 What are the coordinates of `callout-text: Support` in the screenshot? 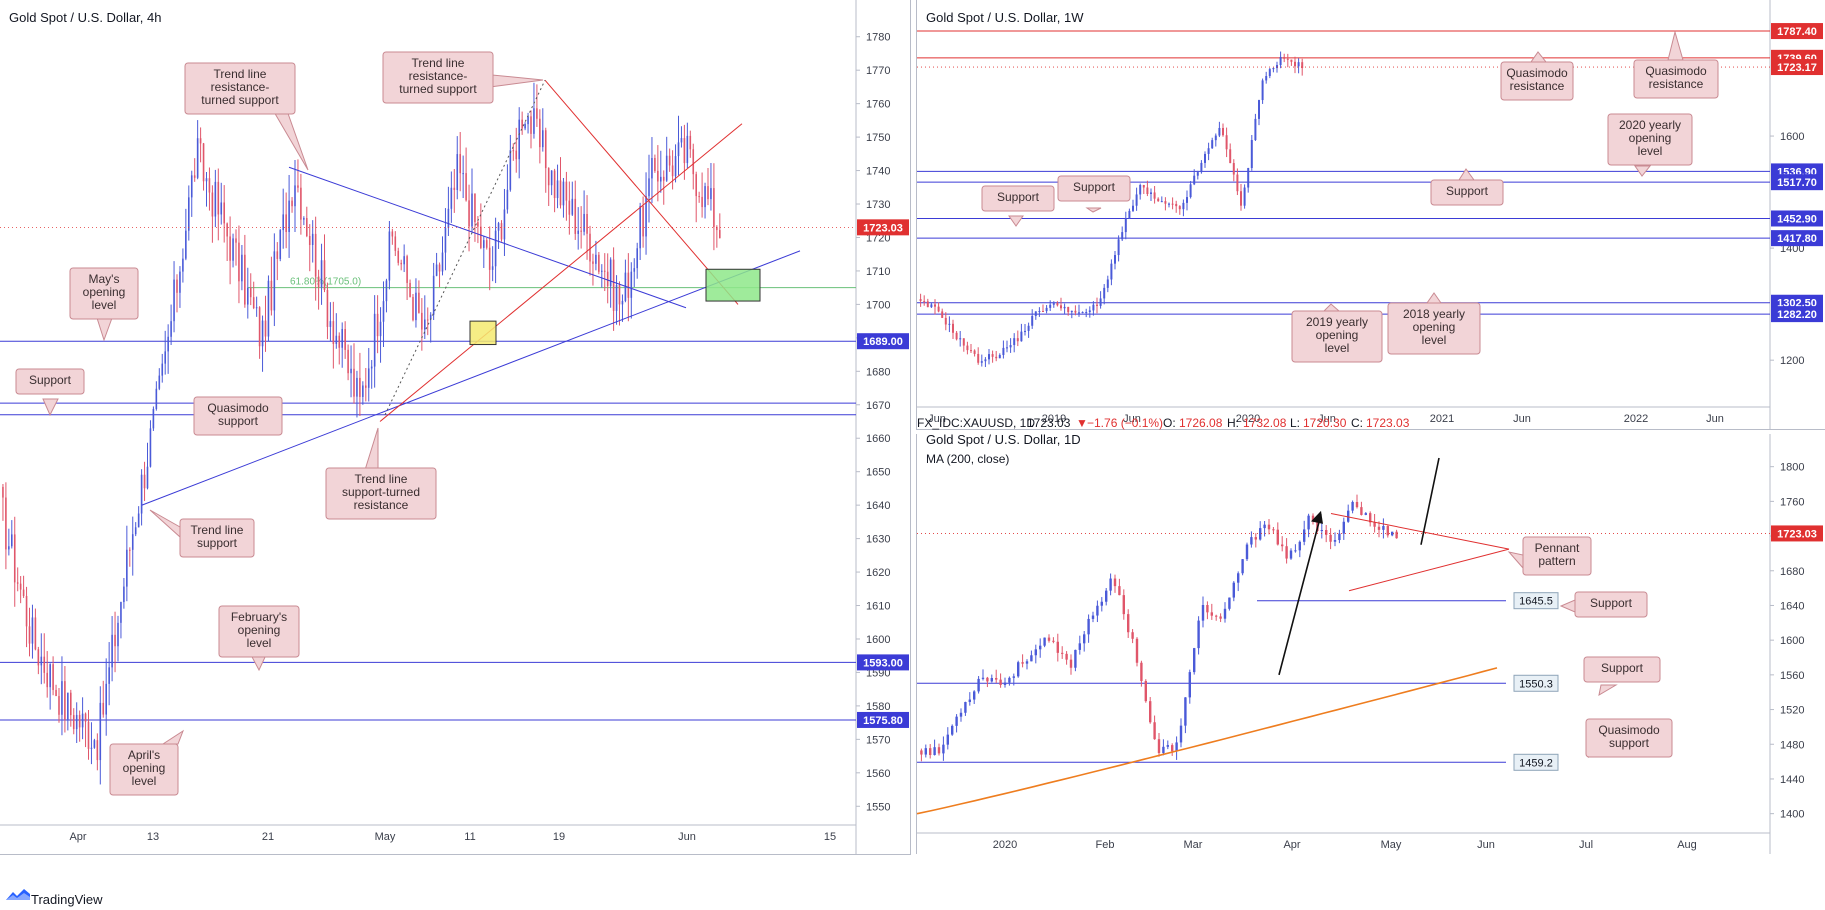 It's located at (1611, 603).